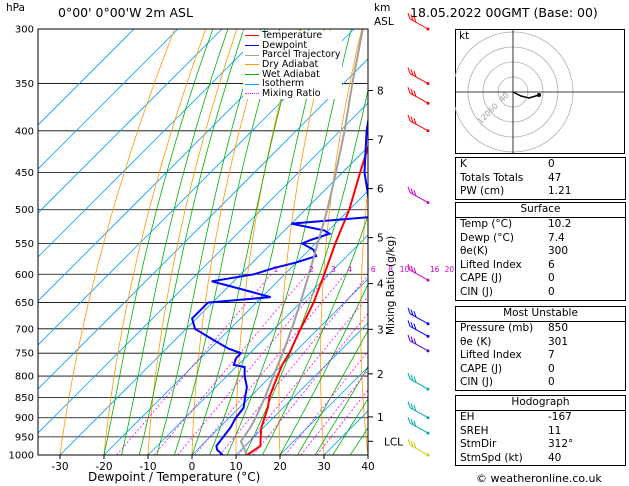 This screenshot has width=629, height=486. Describe the element at coordinates (540, 418) in the screenshot. I see `hodograph-stat-row: EH -167` at that location.